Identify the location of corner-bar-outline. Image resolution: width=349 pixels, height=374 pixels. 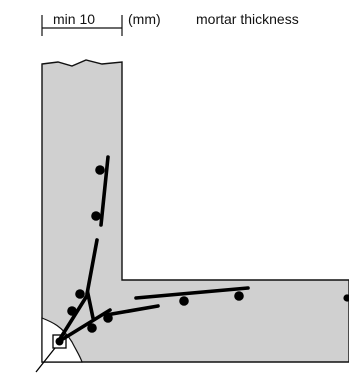
(59, 341).